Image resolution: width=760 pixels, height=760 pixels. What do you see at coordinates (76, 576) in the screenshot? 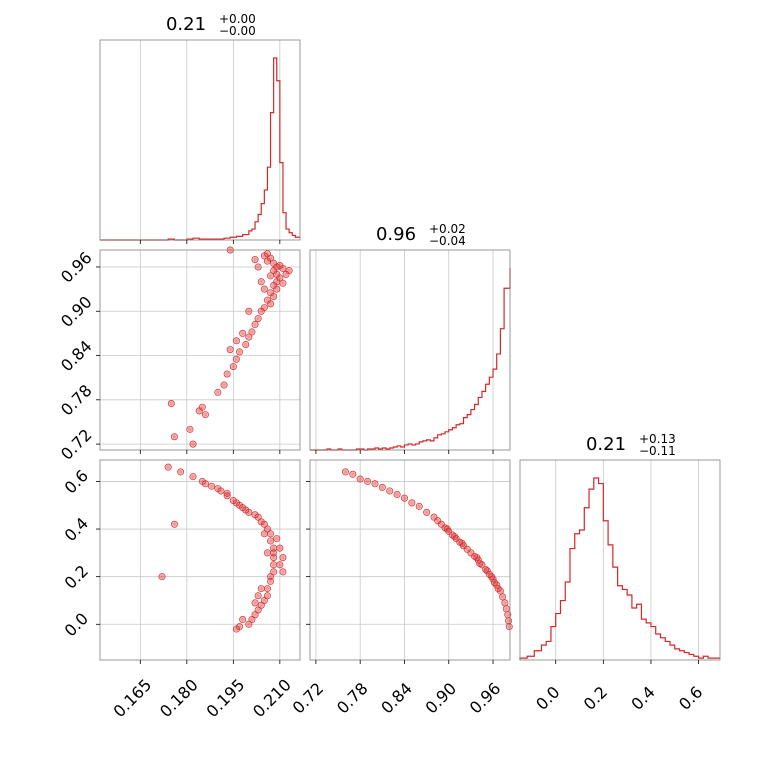
I see `y-tick-label: 0.2` at bounding box center [76, 576].